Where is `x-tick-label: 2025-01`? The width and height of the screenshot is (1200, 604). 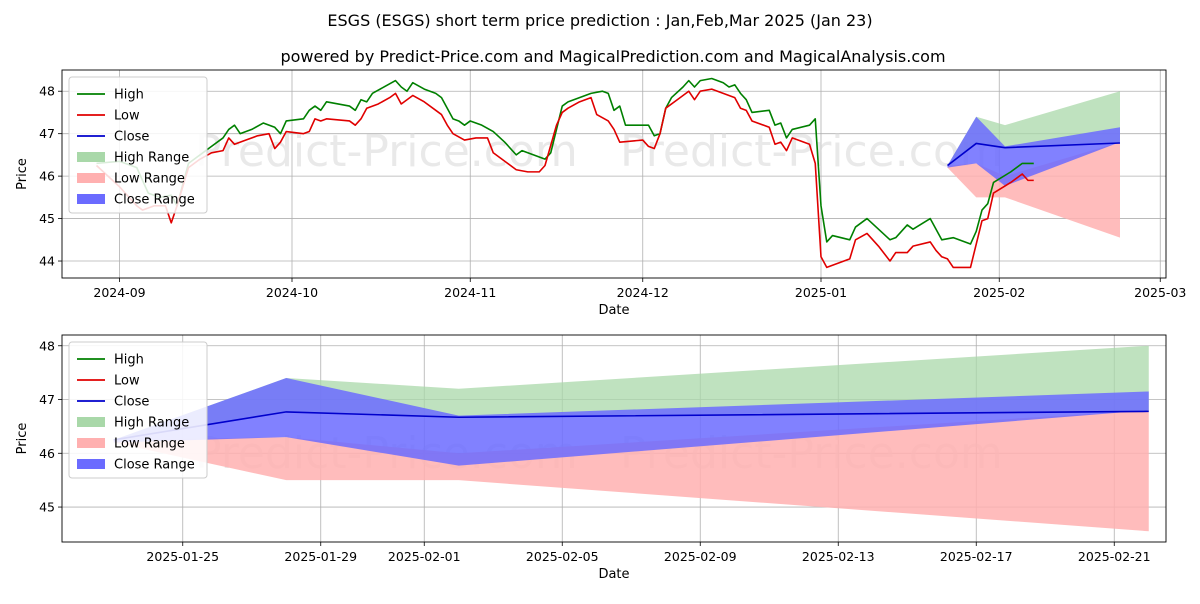
x-tick-label: 2025-01 is located at coordinates (821, 292).